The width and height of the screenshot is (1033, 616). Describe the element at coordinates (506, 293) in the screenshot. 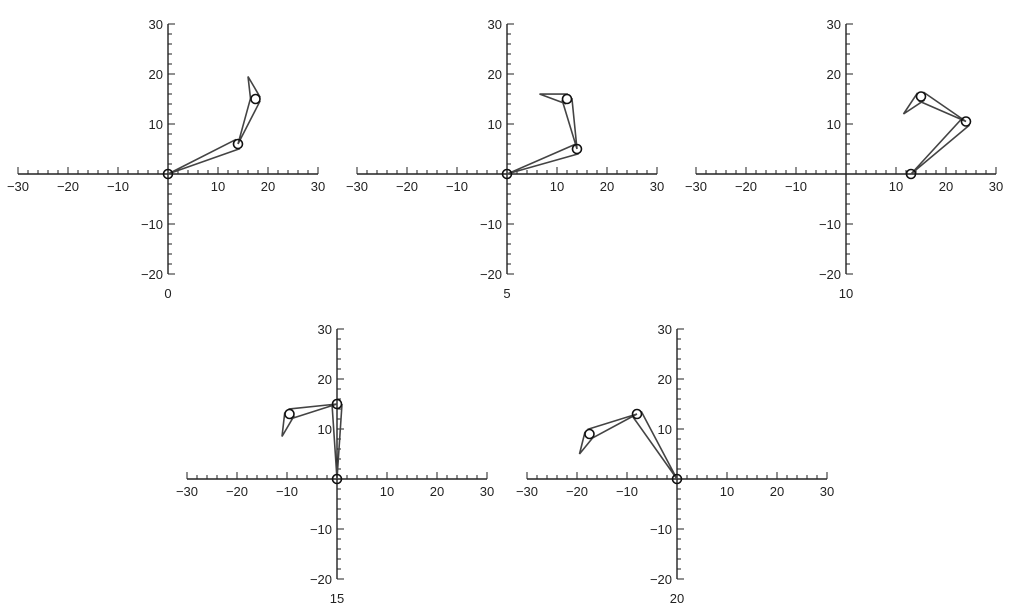

I see `frame-label: 5` at that location.